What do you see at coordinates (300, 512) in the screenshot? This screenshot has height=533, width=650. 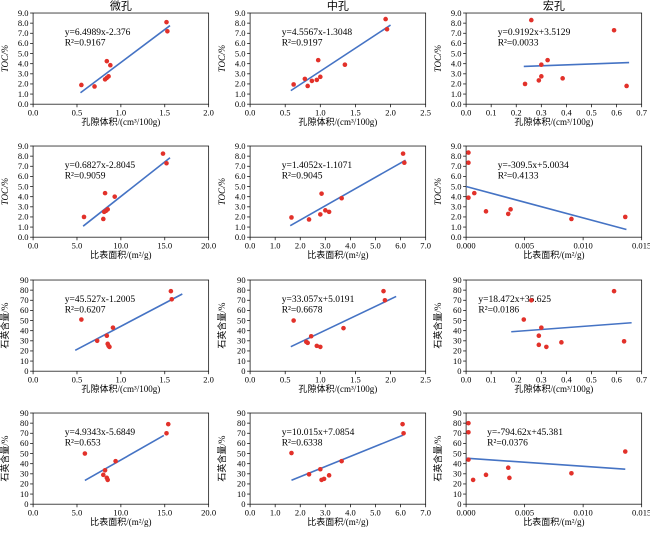 I see `x-tick-label: 2.0` at bounding box center [300, 512].